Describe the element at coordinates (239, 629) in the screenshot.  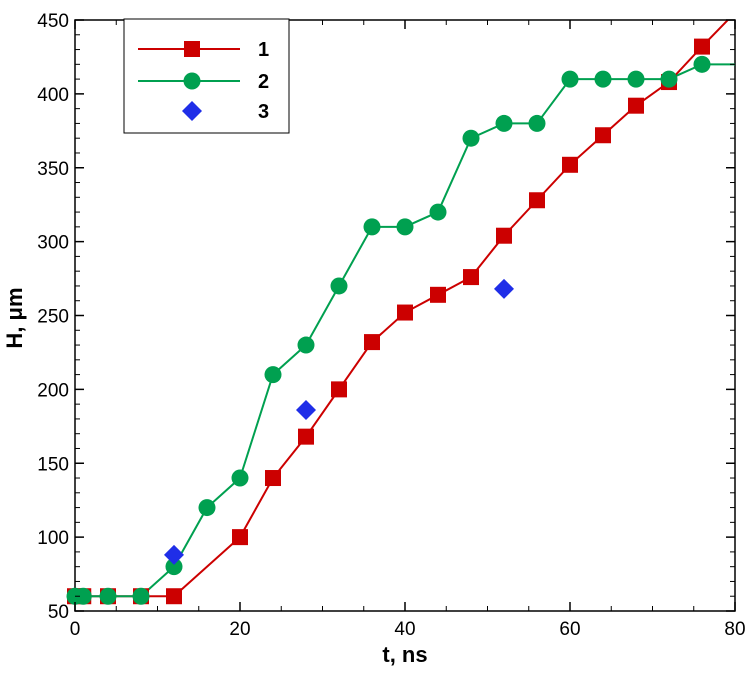
I see `x-tick-label: 20` at that location.